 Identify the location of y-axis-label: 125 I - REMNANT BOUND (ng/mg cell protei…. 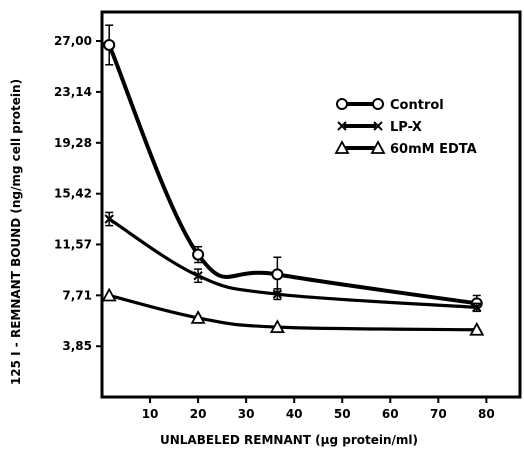
(16, 232).